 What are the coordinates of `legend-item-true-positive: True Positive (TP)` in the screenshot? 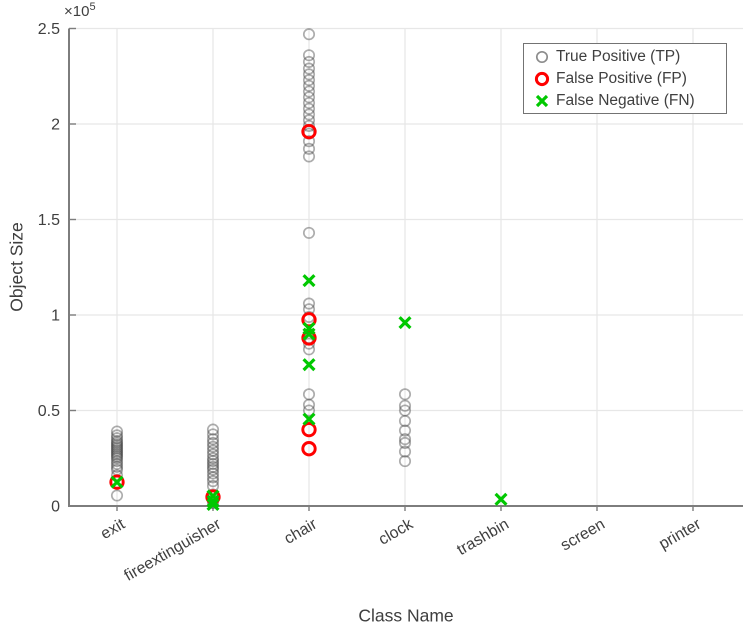 It's located at (629, 57).